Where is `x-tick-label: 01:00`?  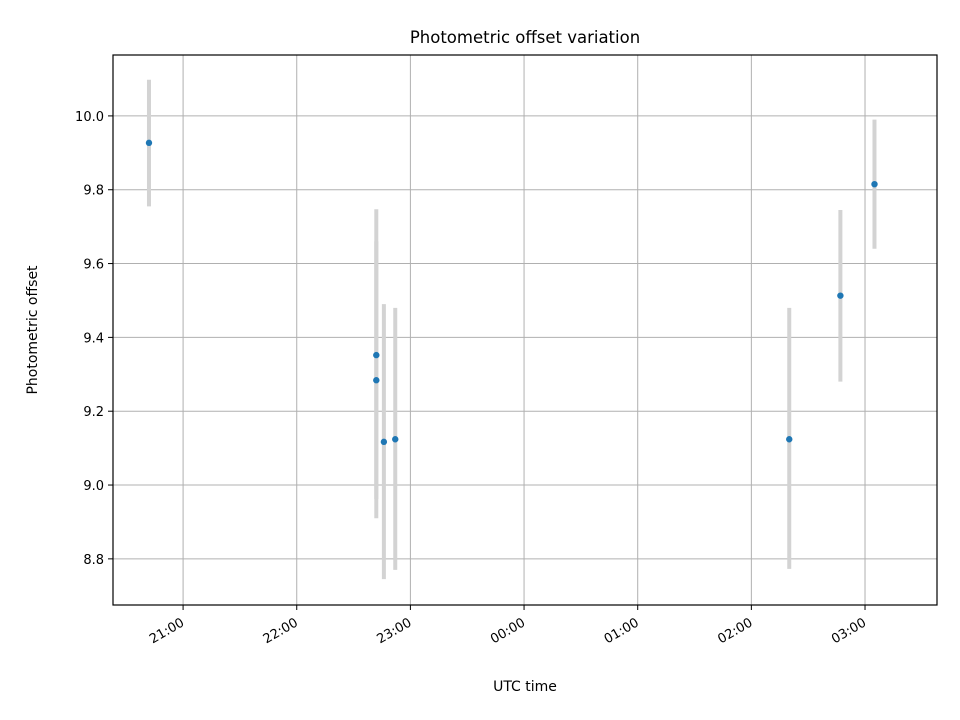 x-tick-label: 01:00 is located at coordinates (622, 631).